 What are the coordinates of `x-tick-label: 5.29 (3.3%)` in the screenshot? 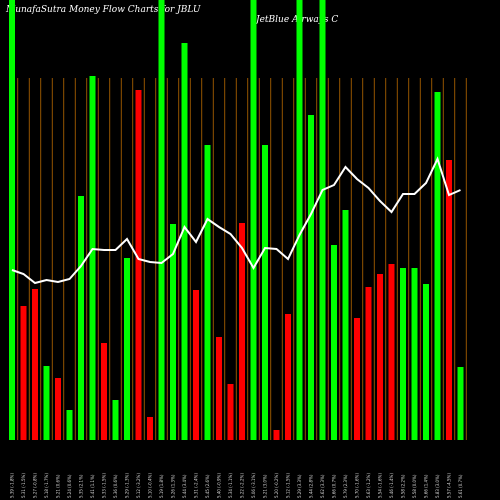 It's located at (299, 486).